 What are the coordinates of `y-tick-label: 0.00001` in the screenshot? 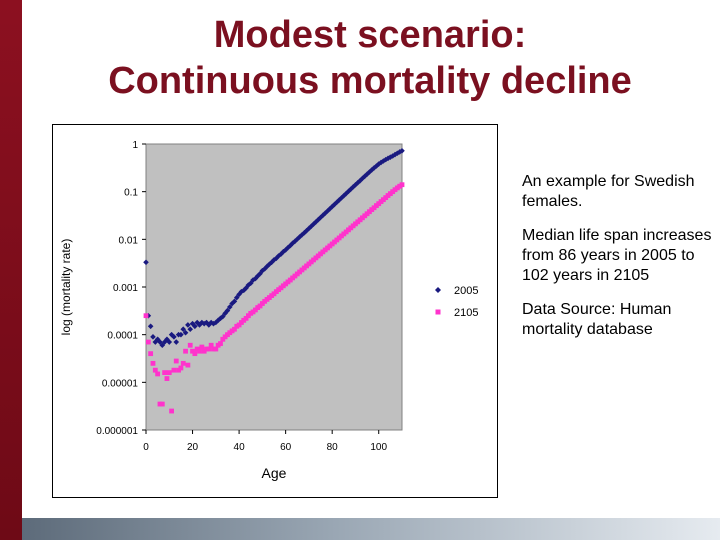 It's located at (120, 383).